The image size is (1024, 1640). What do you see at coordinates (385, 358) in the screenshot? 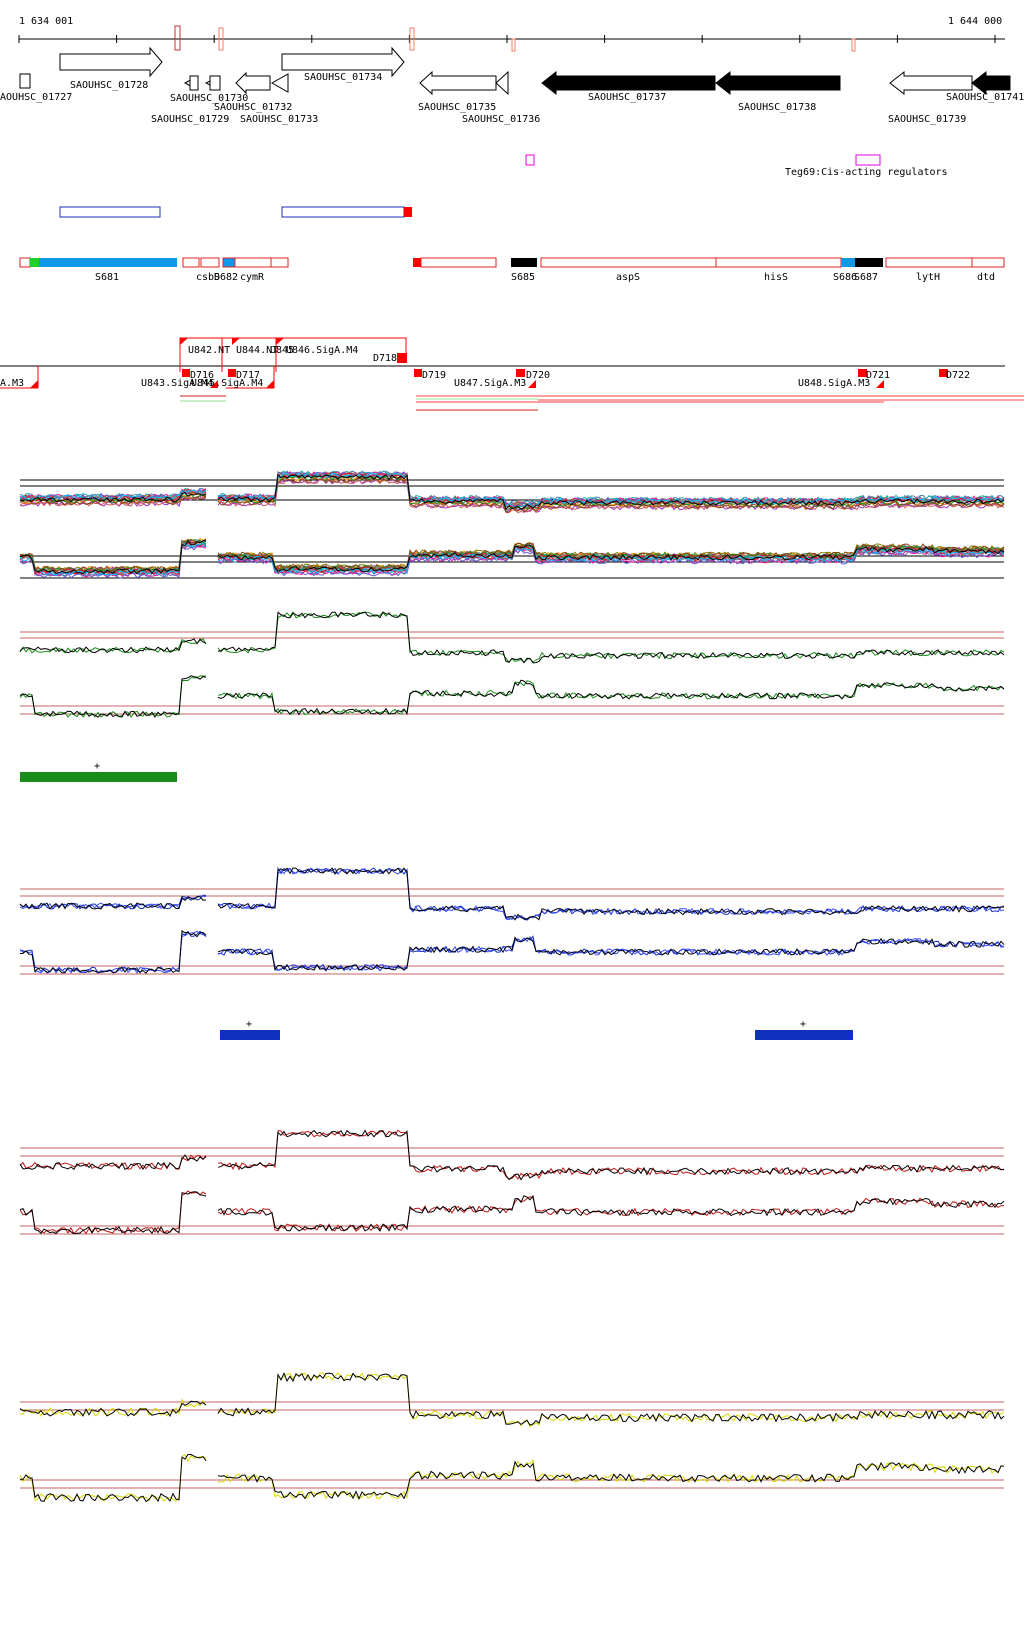
I see `feature-label: D718` at bounding box center [385, 358].